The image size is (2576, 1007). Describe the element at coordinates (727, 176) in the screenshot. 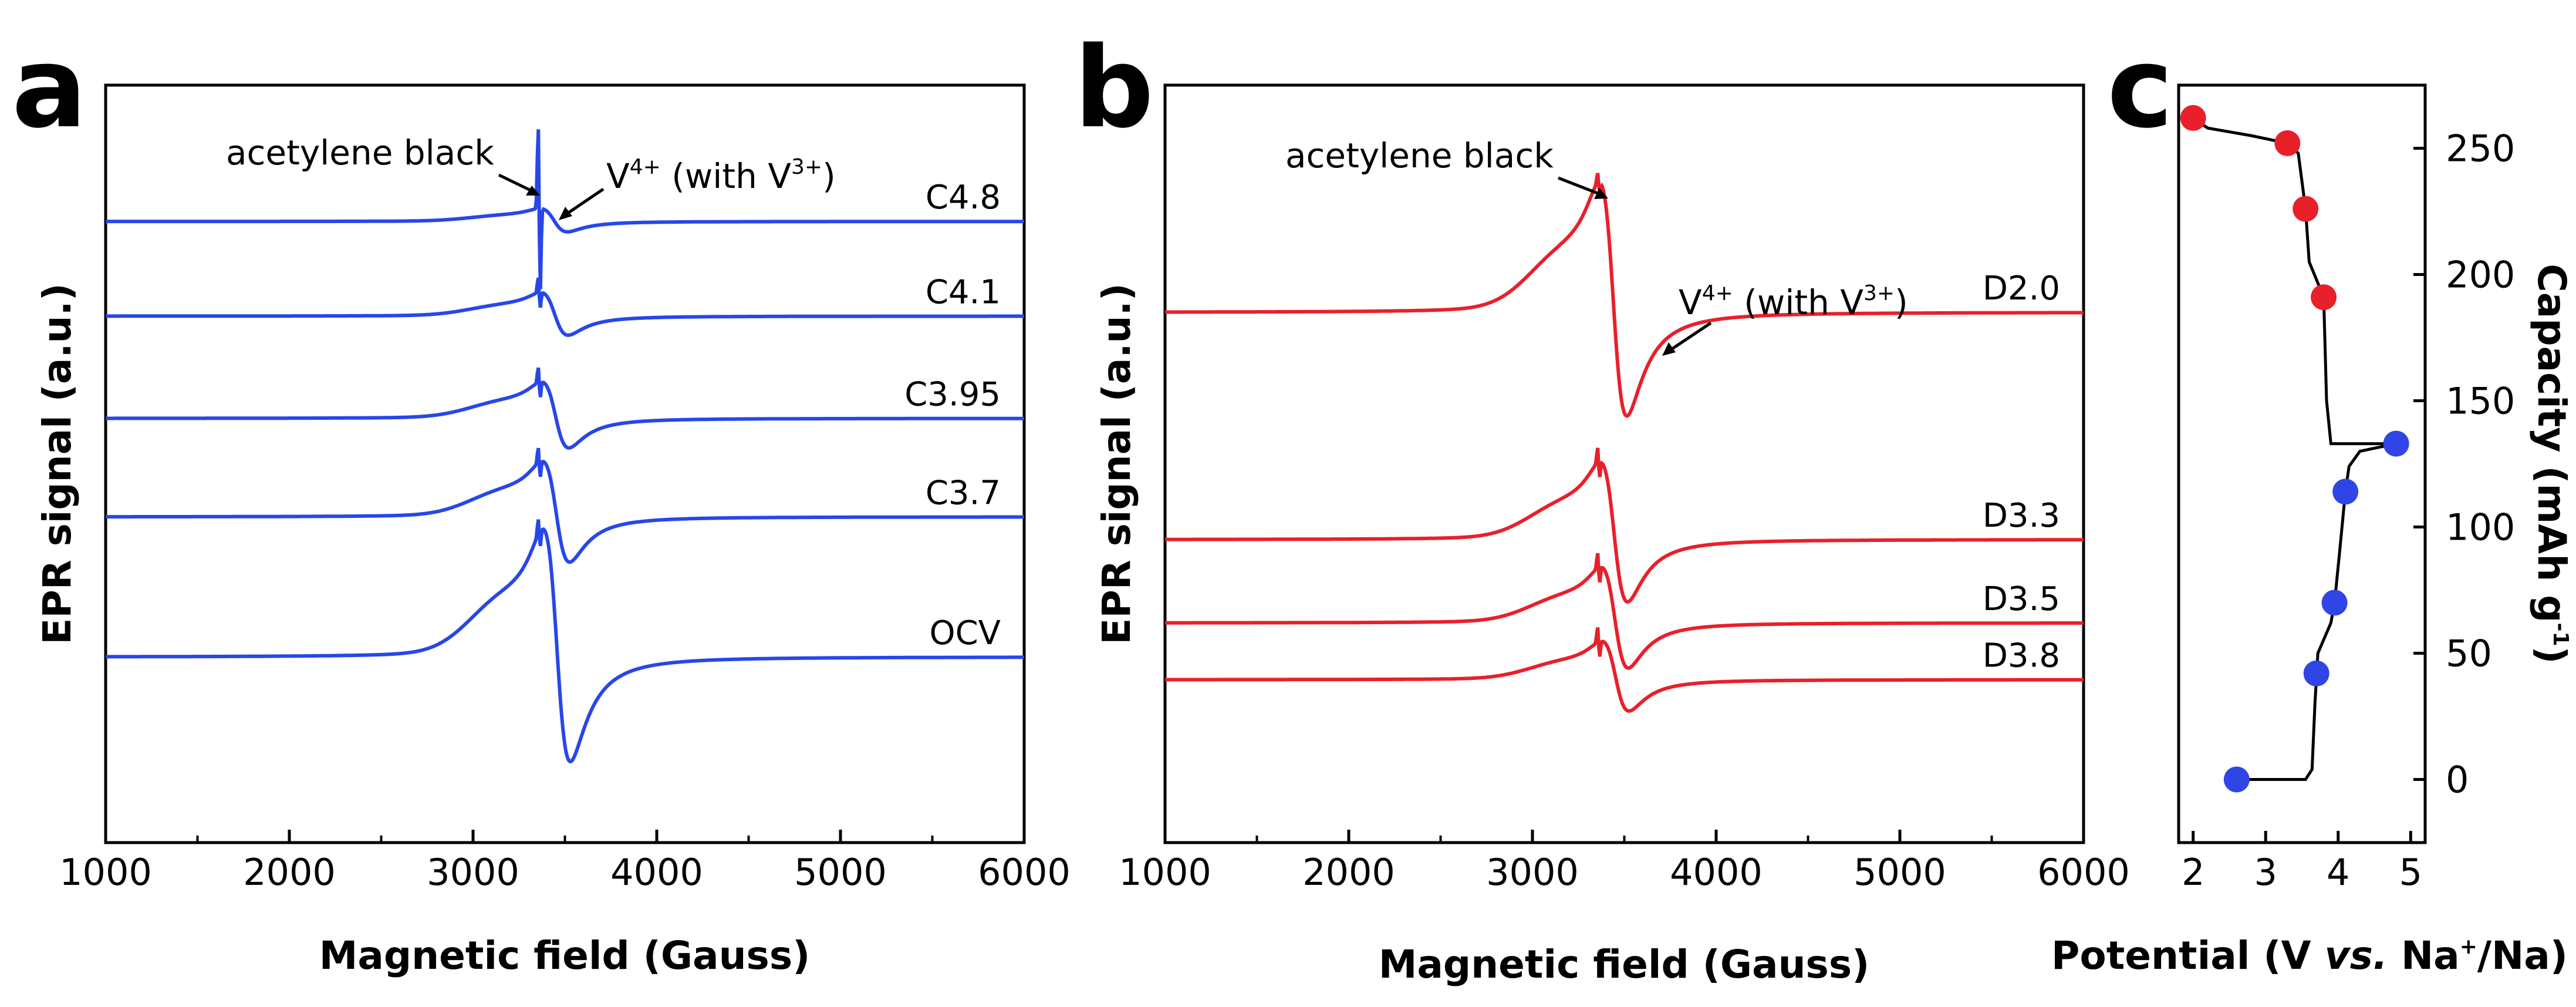

I see `panel-a-v4-mid: (with V` at that location.